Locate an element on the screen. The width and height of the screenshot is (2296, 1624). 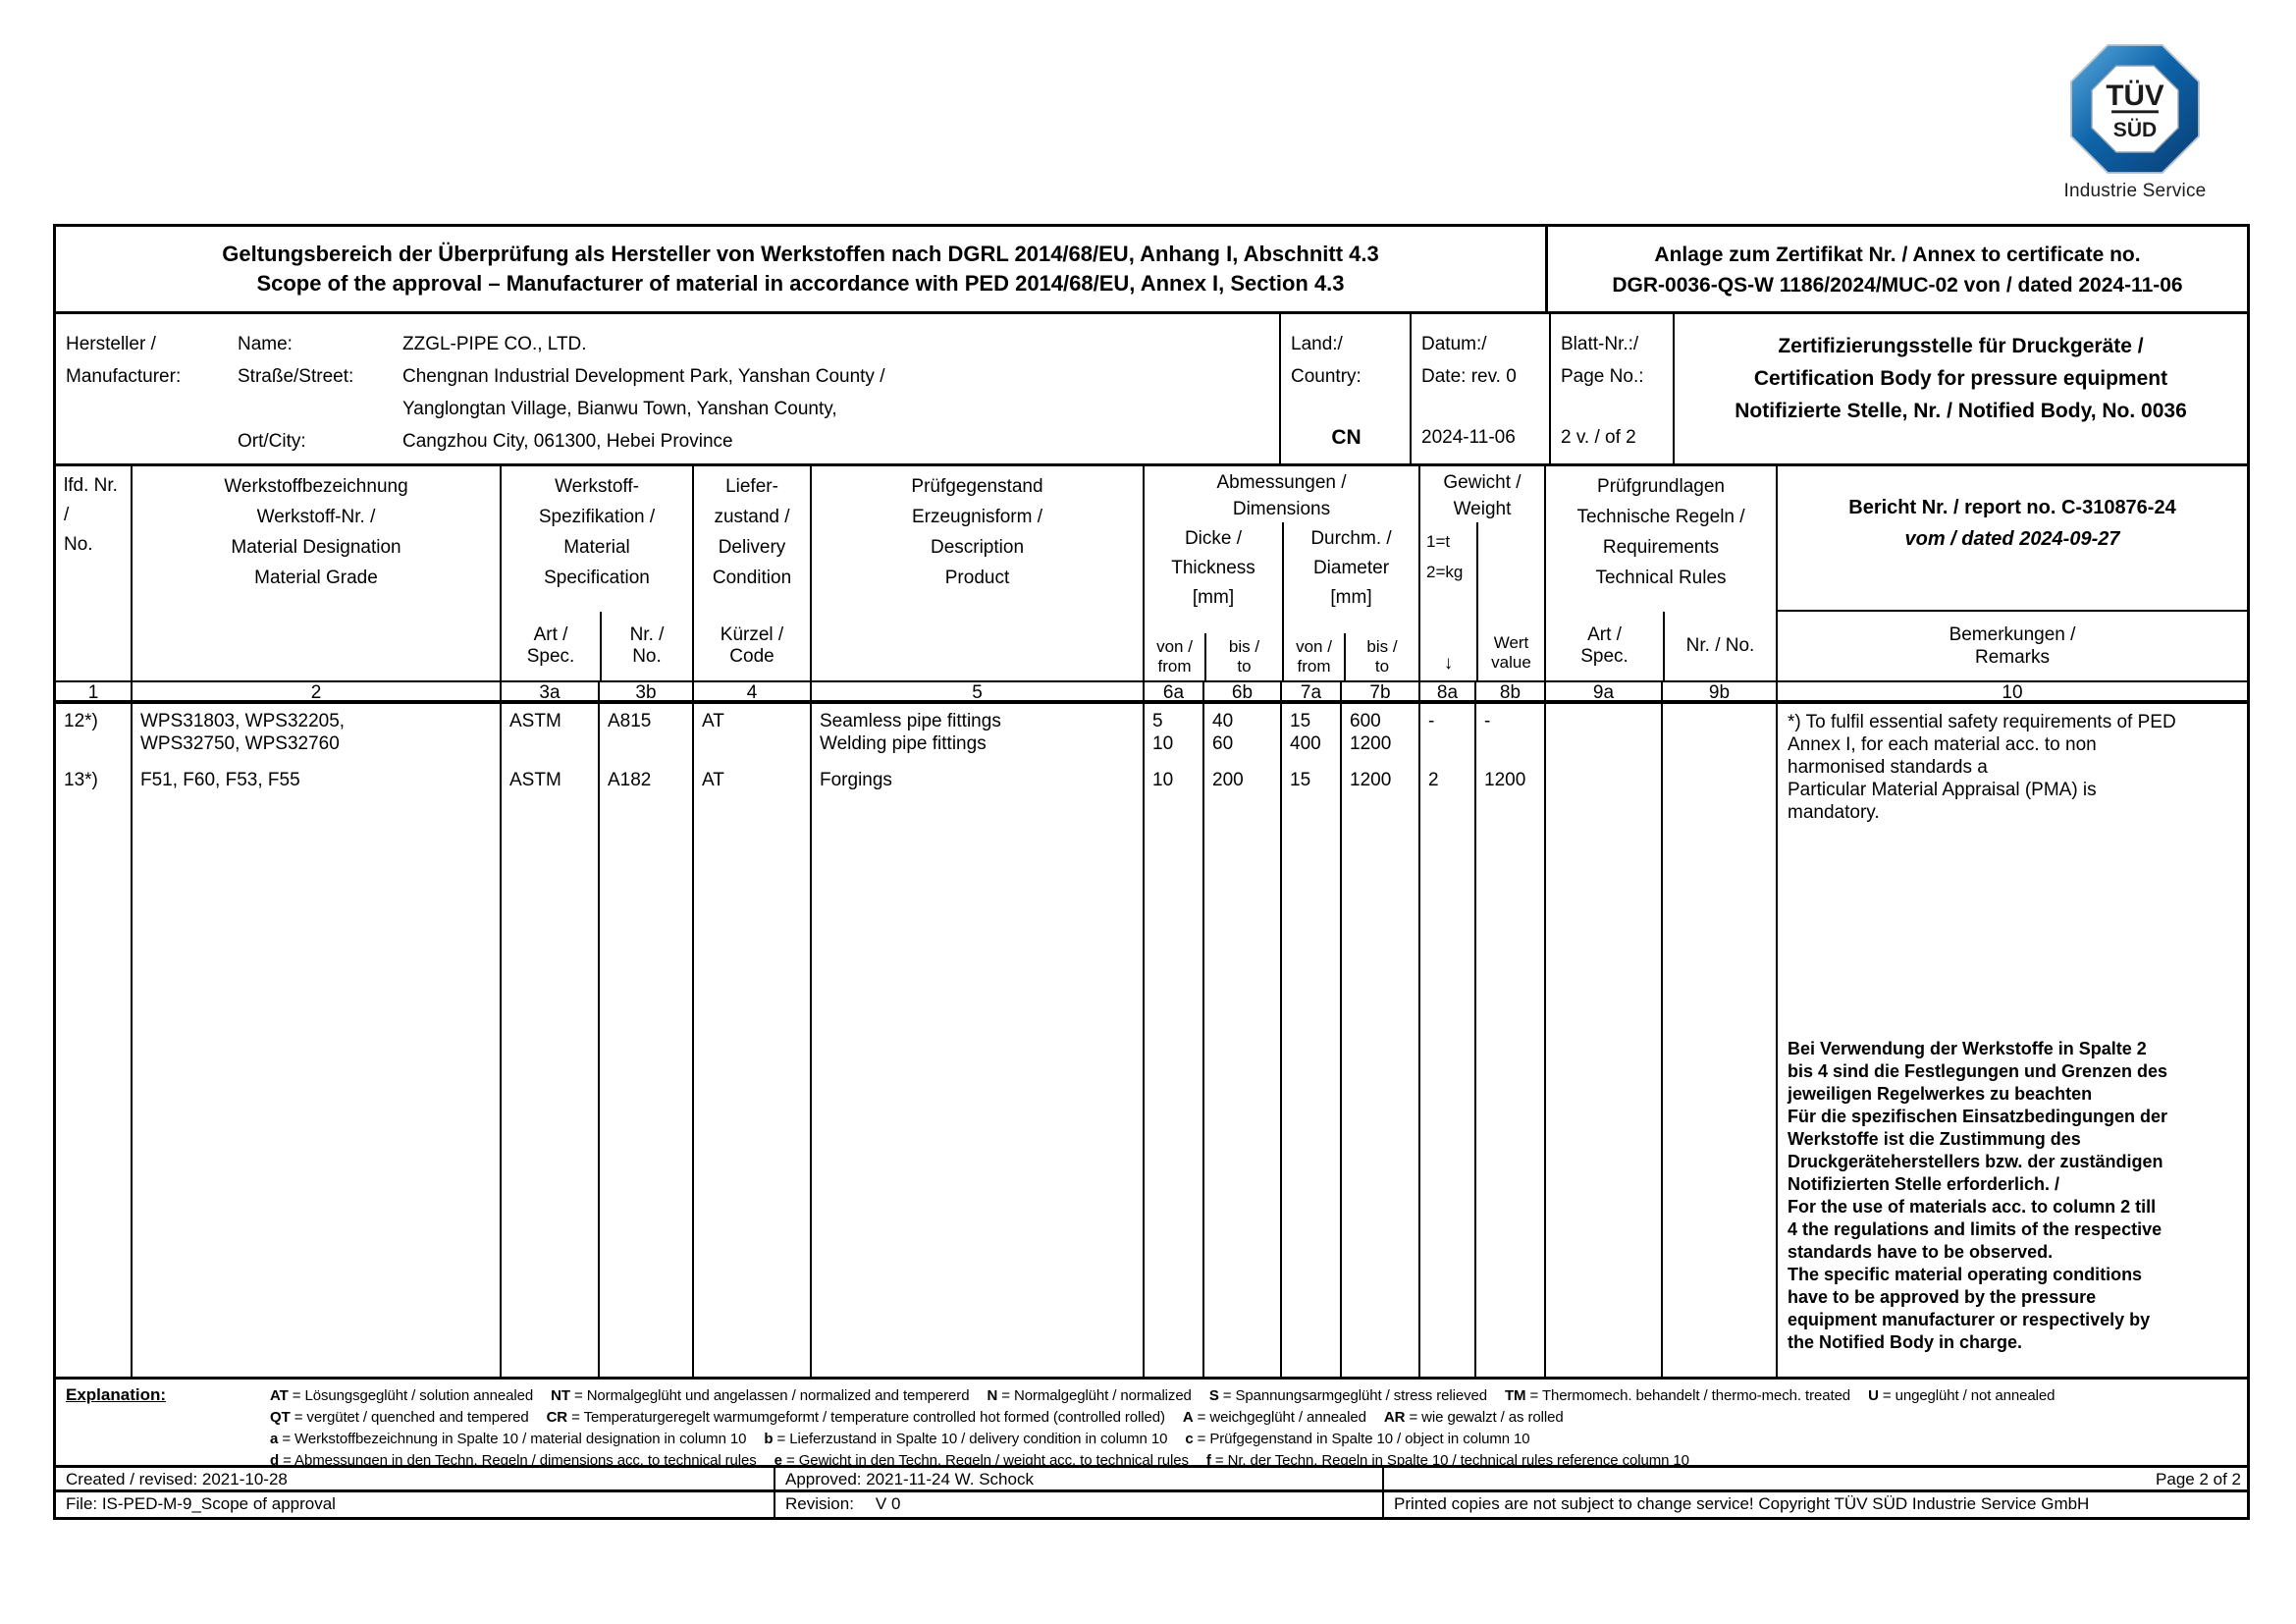
revision-label: Revision: is located at coordinates (819, 1503).